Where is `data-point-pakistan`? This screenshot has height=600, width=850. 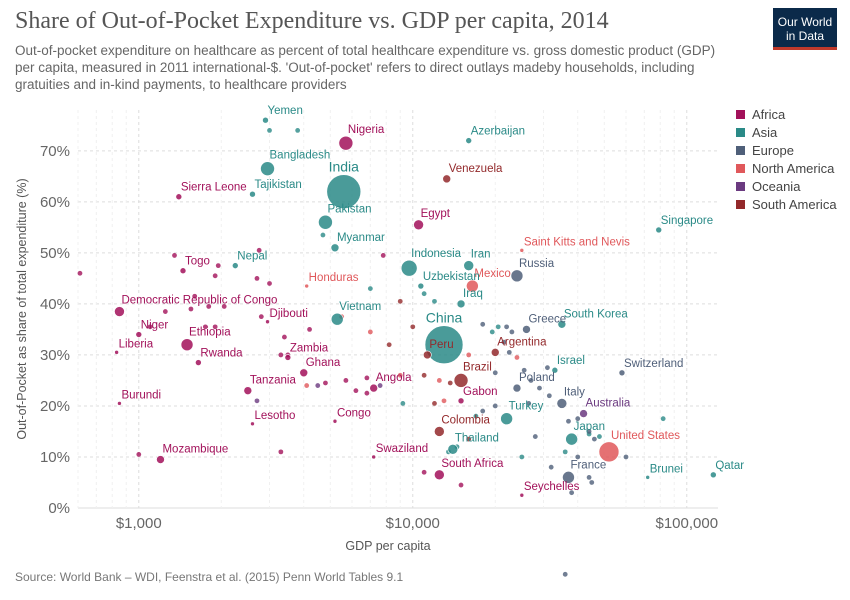 data-point-pakistan is located at coordinates (325, 222).